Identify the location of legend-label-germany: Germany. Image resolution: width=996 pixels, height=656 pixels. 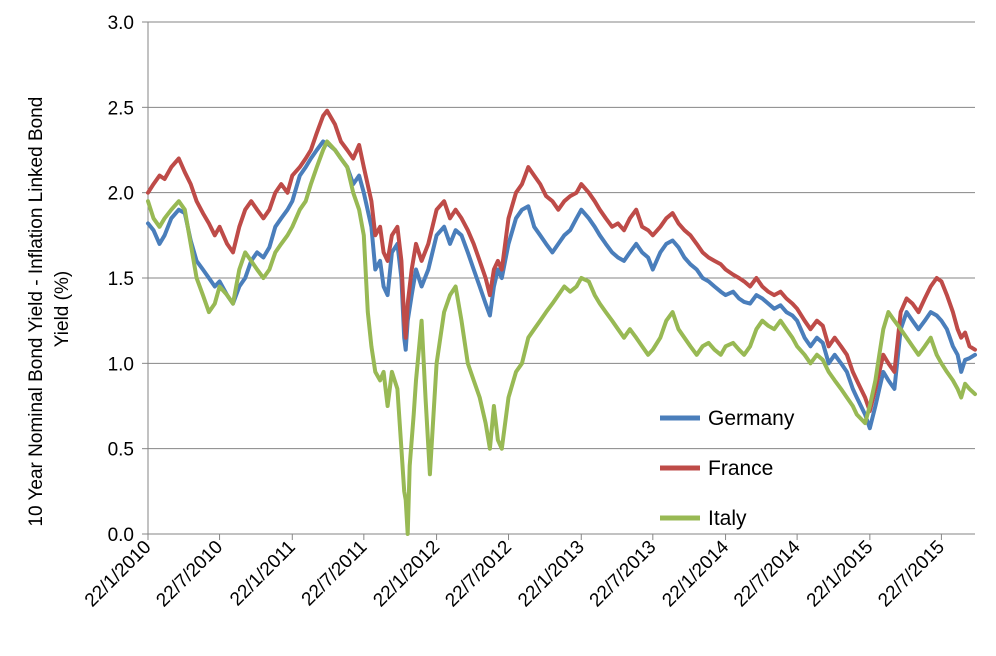
(751, 418).